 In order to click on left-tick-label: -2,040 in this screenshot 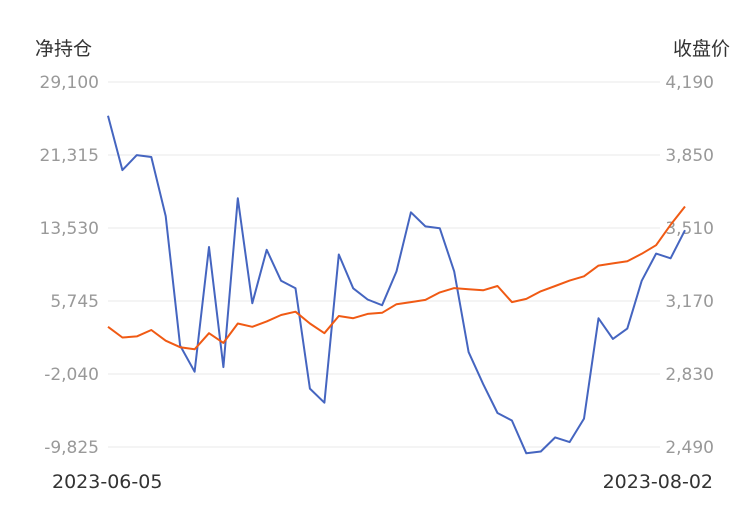, I will do `click(71, 375)`.